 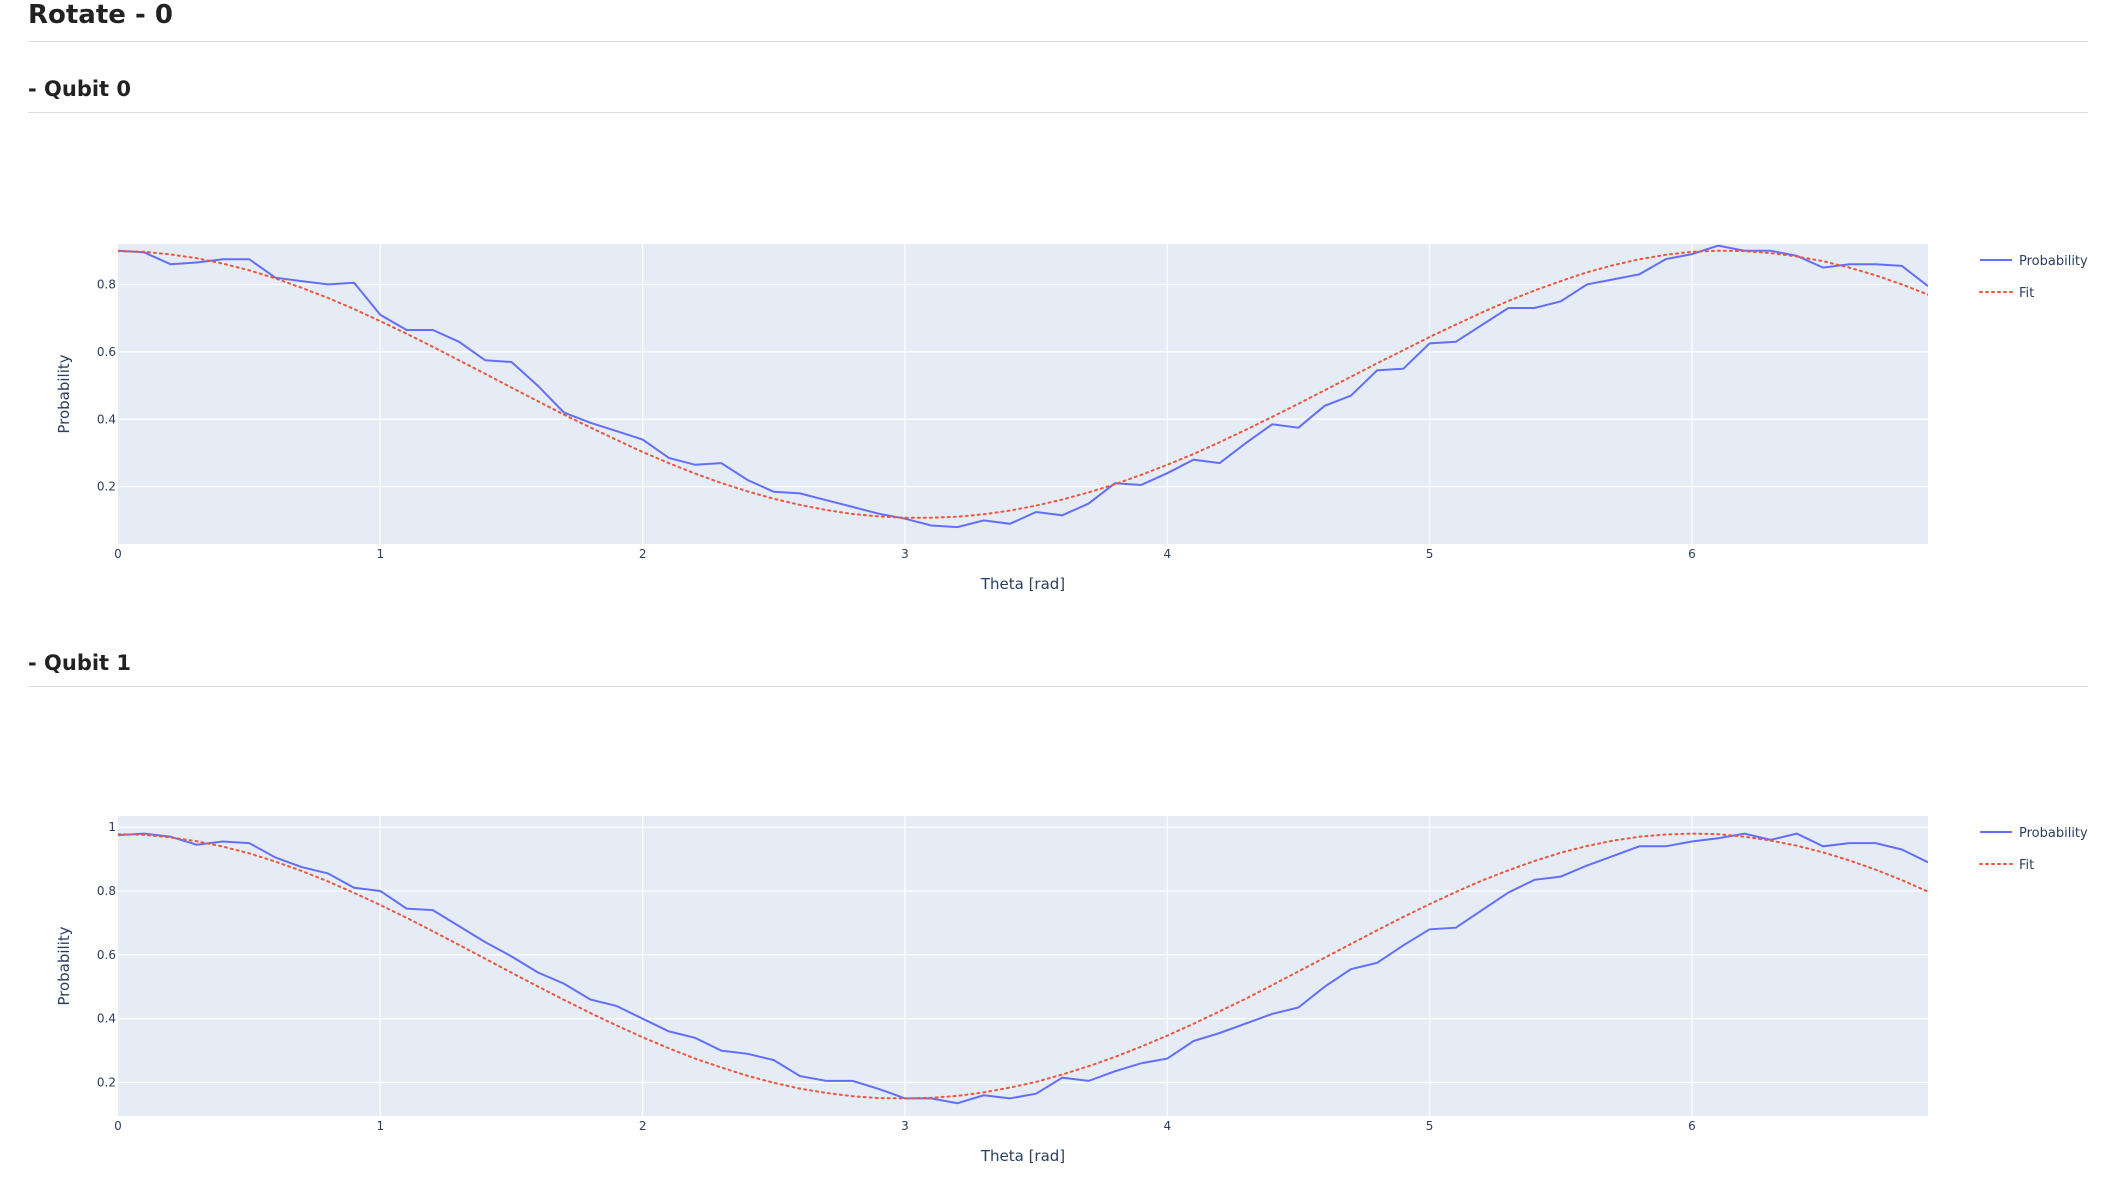 What do you see at coordinates (100, 15) in the screenshot?
I see `page-title: Rotate - 0` at bounding box center [100, 15].